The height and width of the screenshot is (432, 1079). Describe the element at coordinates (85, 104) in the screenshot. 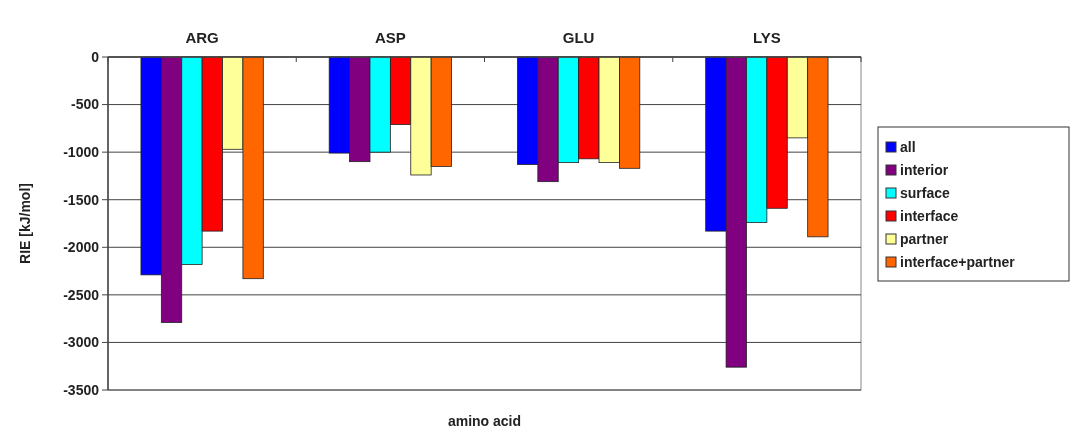

I see `y-tick-label: -500` at that location.